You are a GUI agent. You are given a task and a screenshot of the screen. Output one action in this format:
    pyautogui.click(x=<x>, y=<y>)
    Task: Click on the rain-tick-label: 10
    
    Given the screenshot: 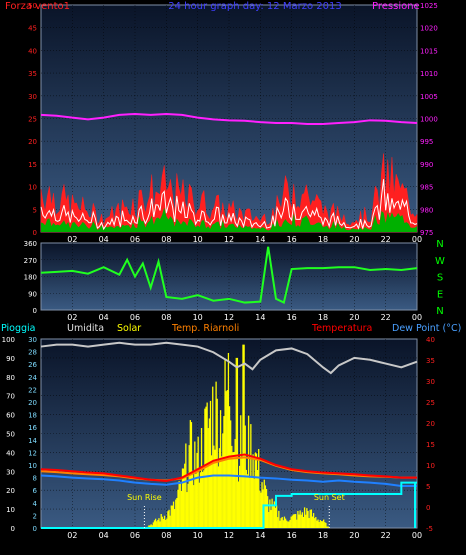 What is the action you would take?
    pyautogui.click(x=10, y=510)
    